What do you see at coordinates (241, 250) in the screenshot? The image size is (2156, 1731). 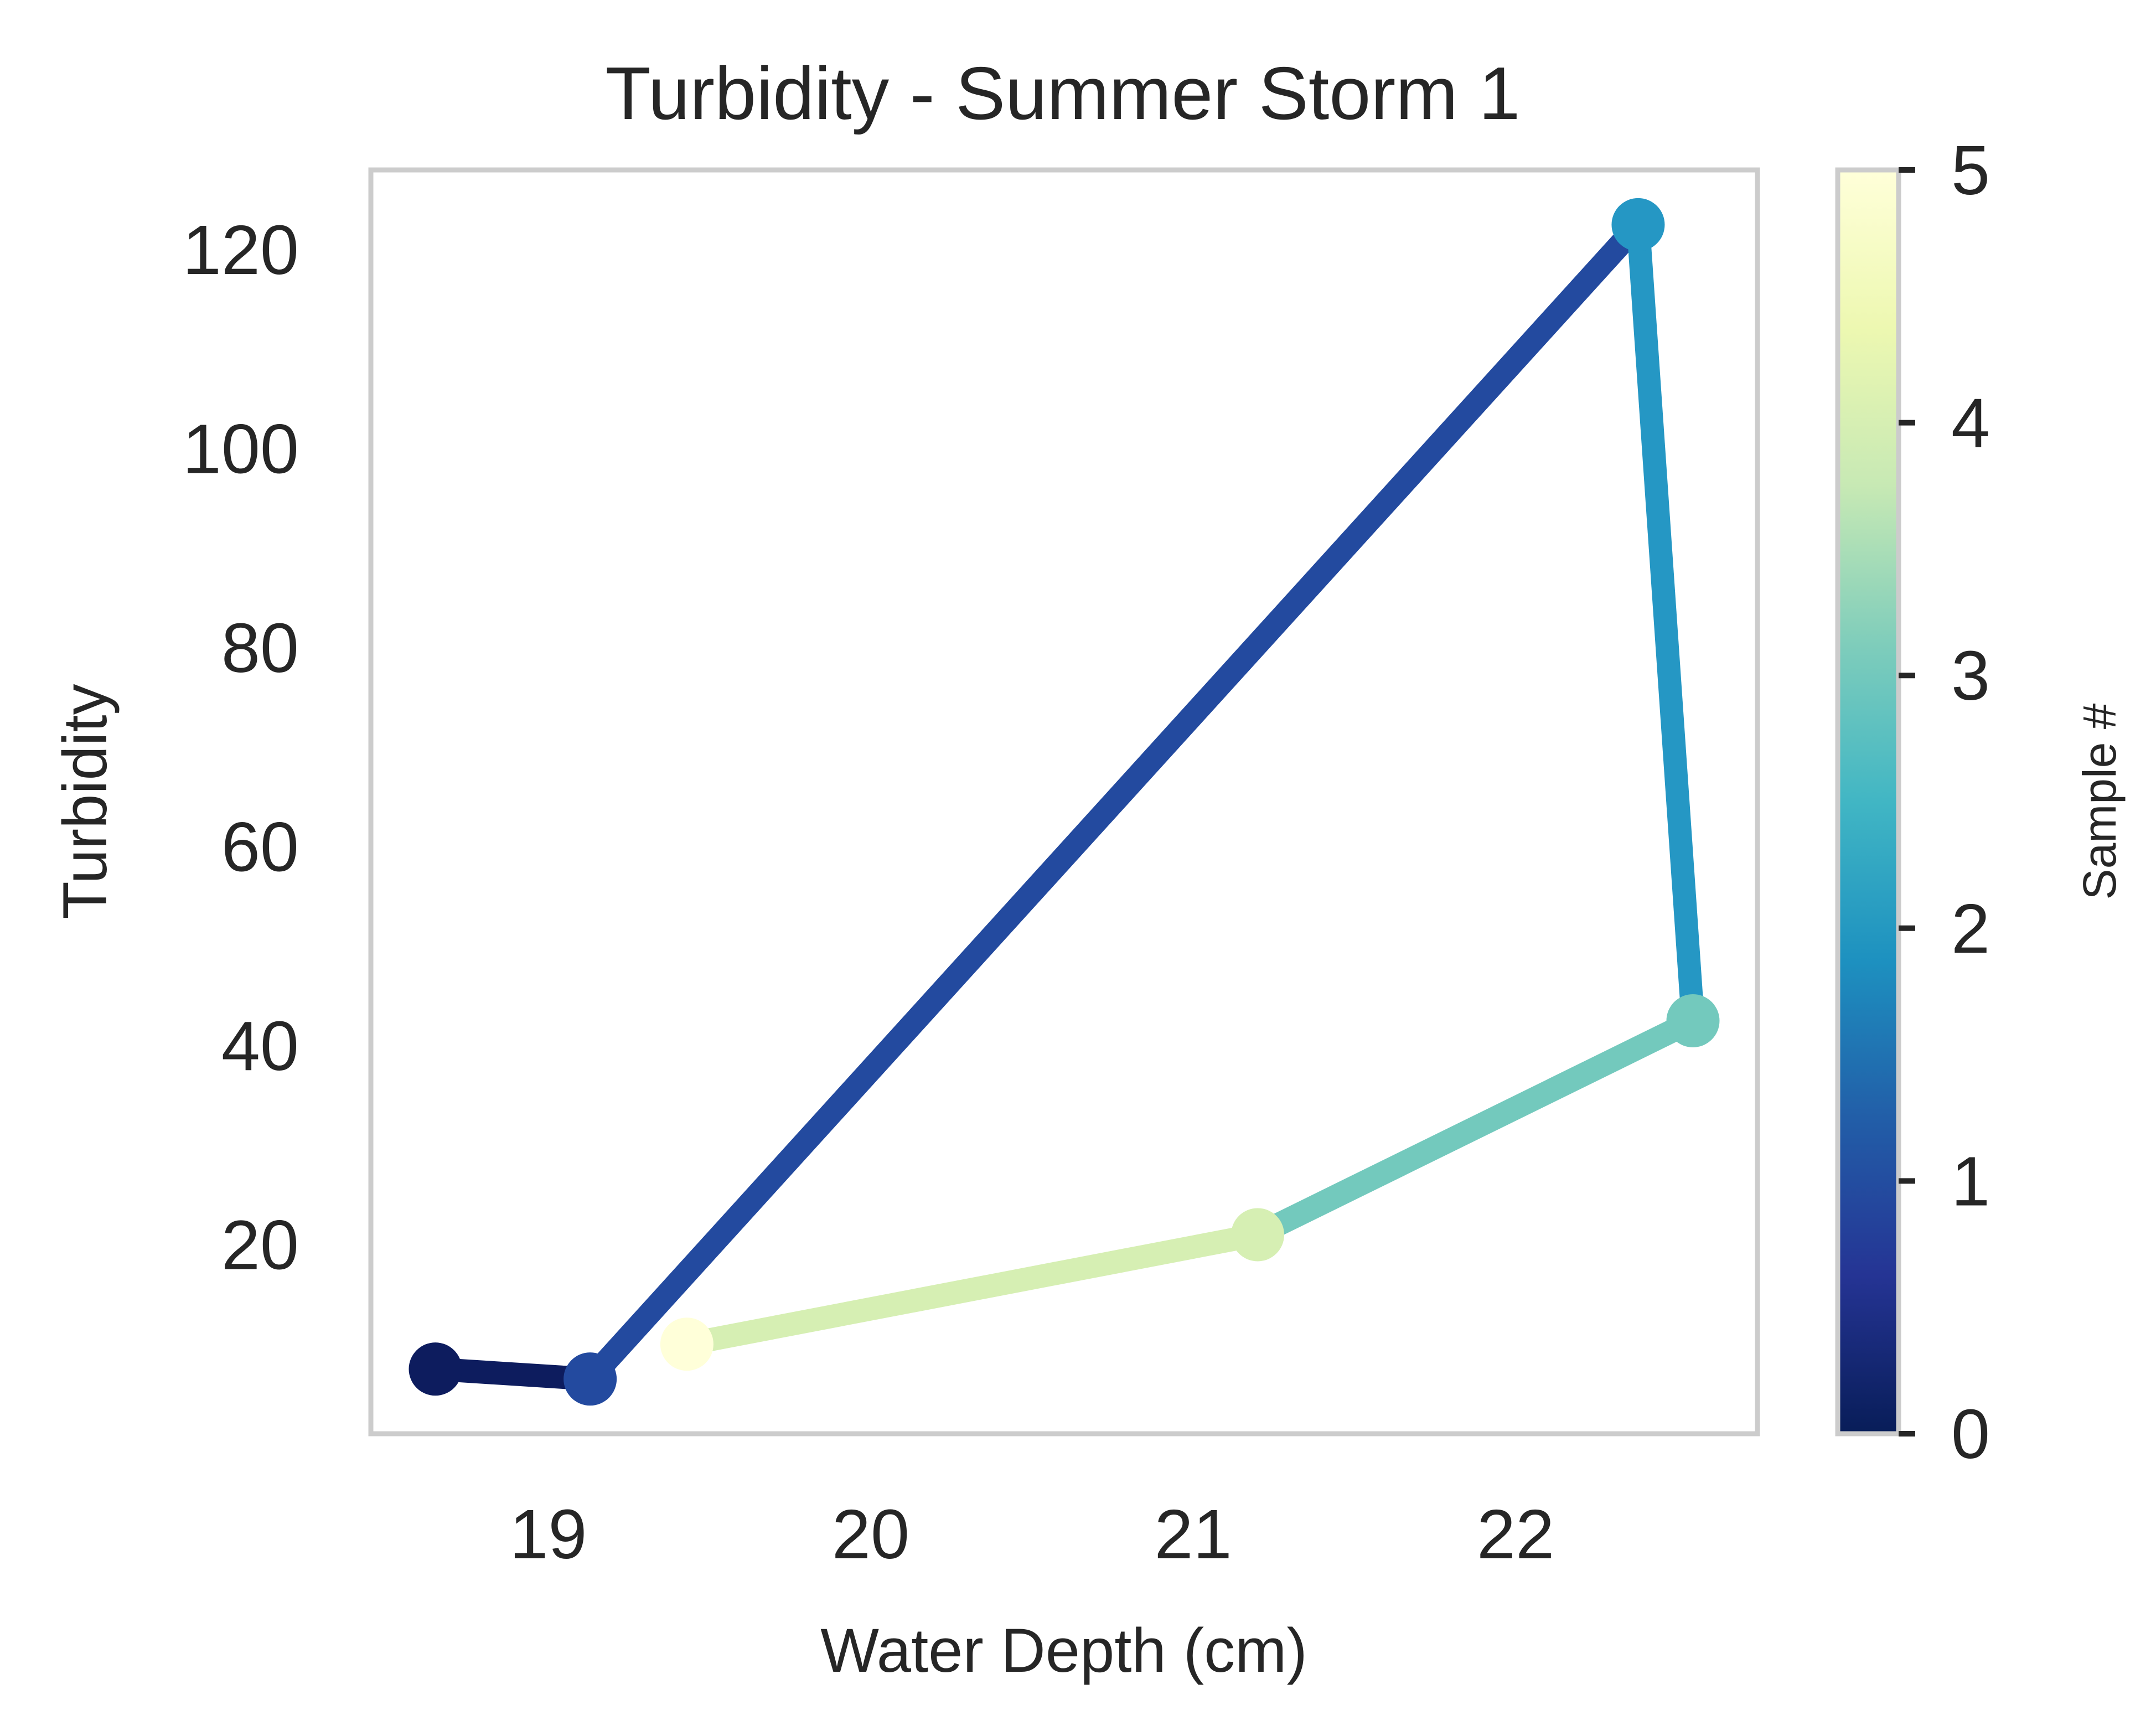 I see `y-tick-label: 120` at bounding box center [241, 250].